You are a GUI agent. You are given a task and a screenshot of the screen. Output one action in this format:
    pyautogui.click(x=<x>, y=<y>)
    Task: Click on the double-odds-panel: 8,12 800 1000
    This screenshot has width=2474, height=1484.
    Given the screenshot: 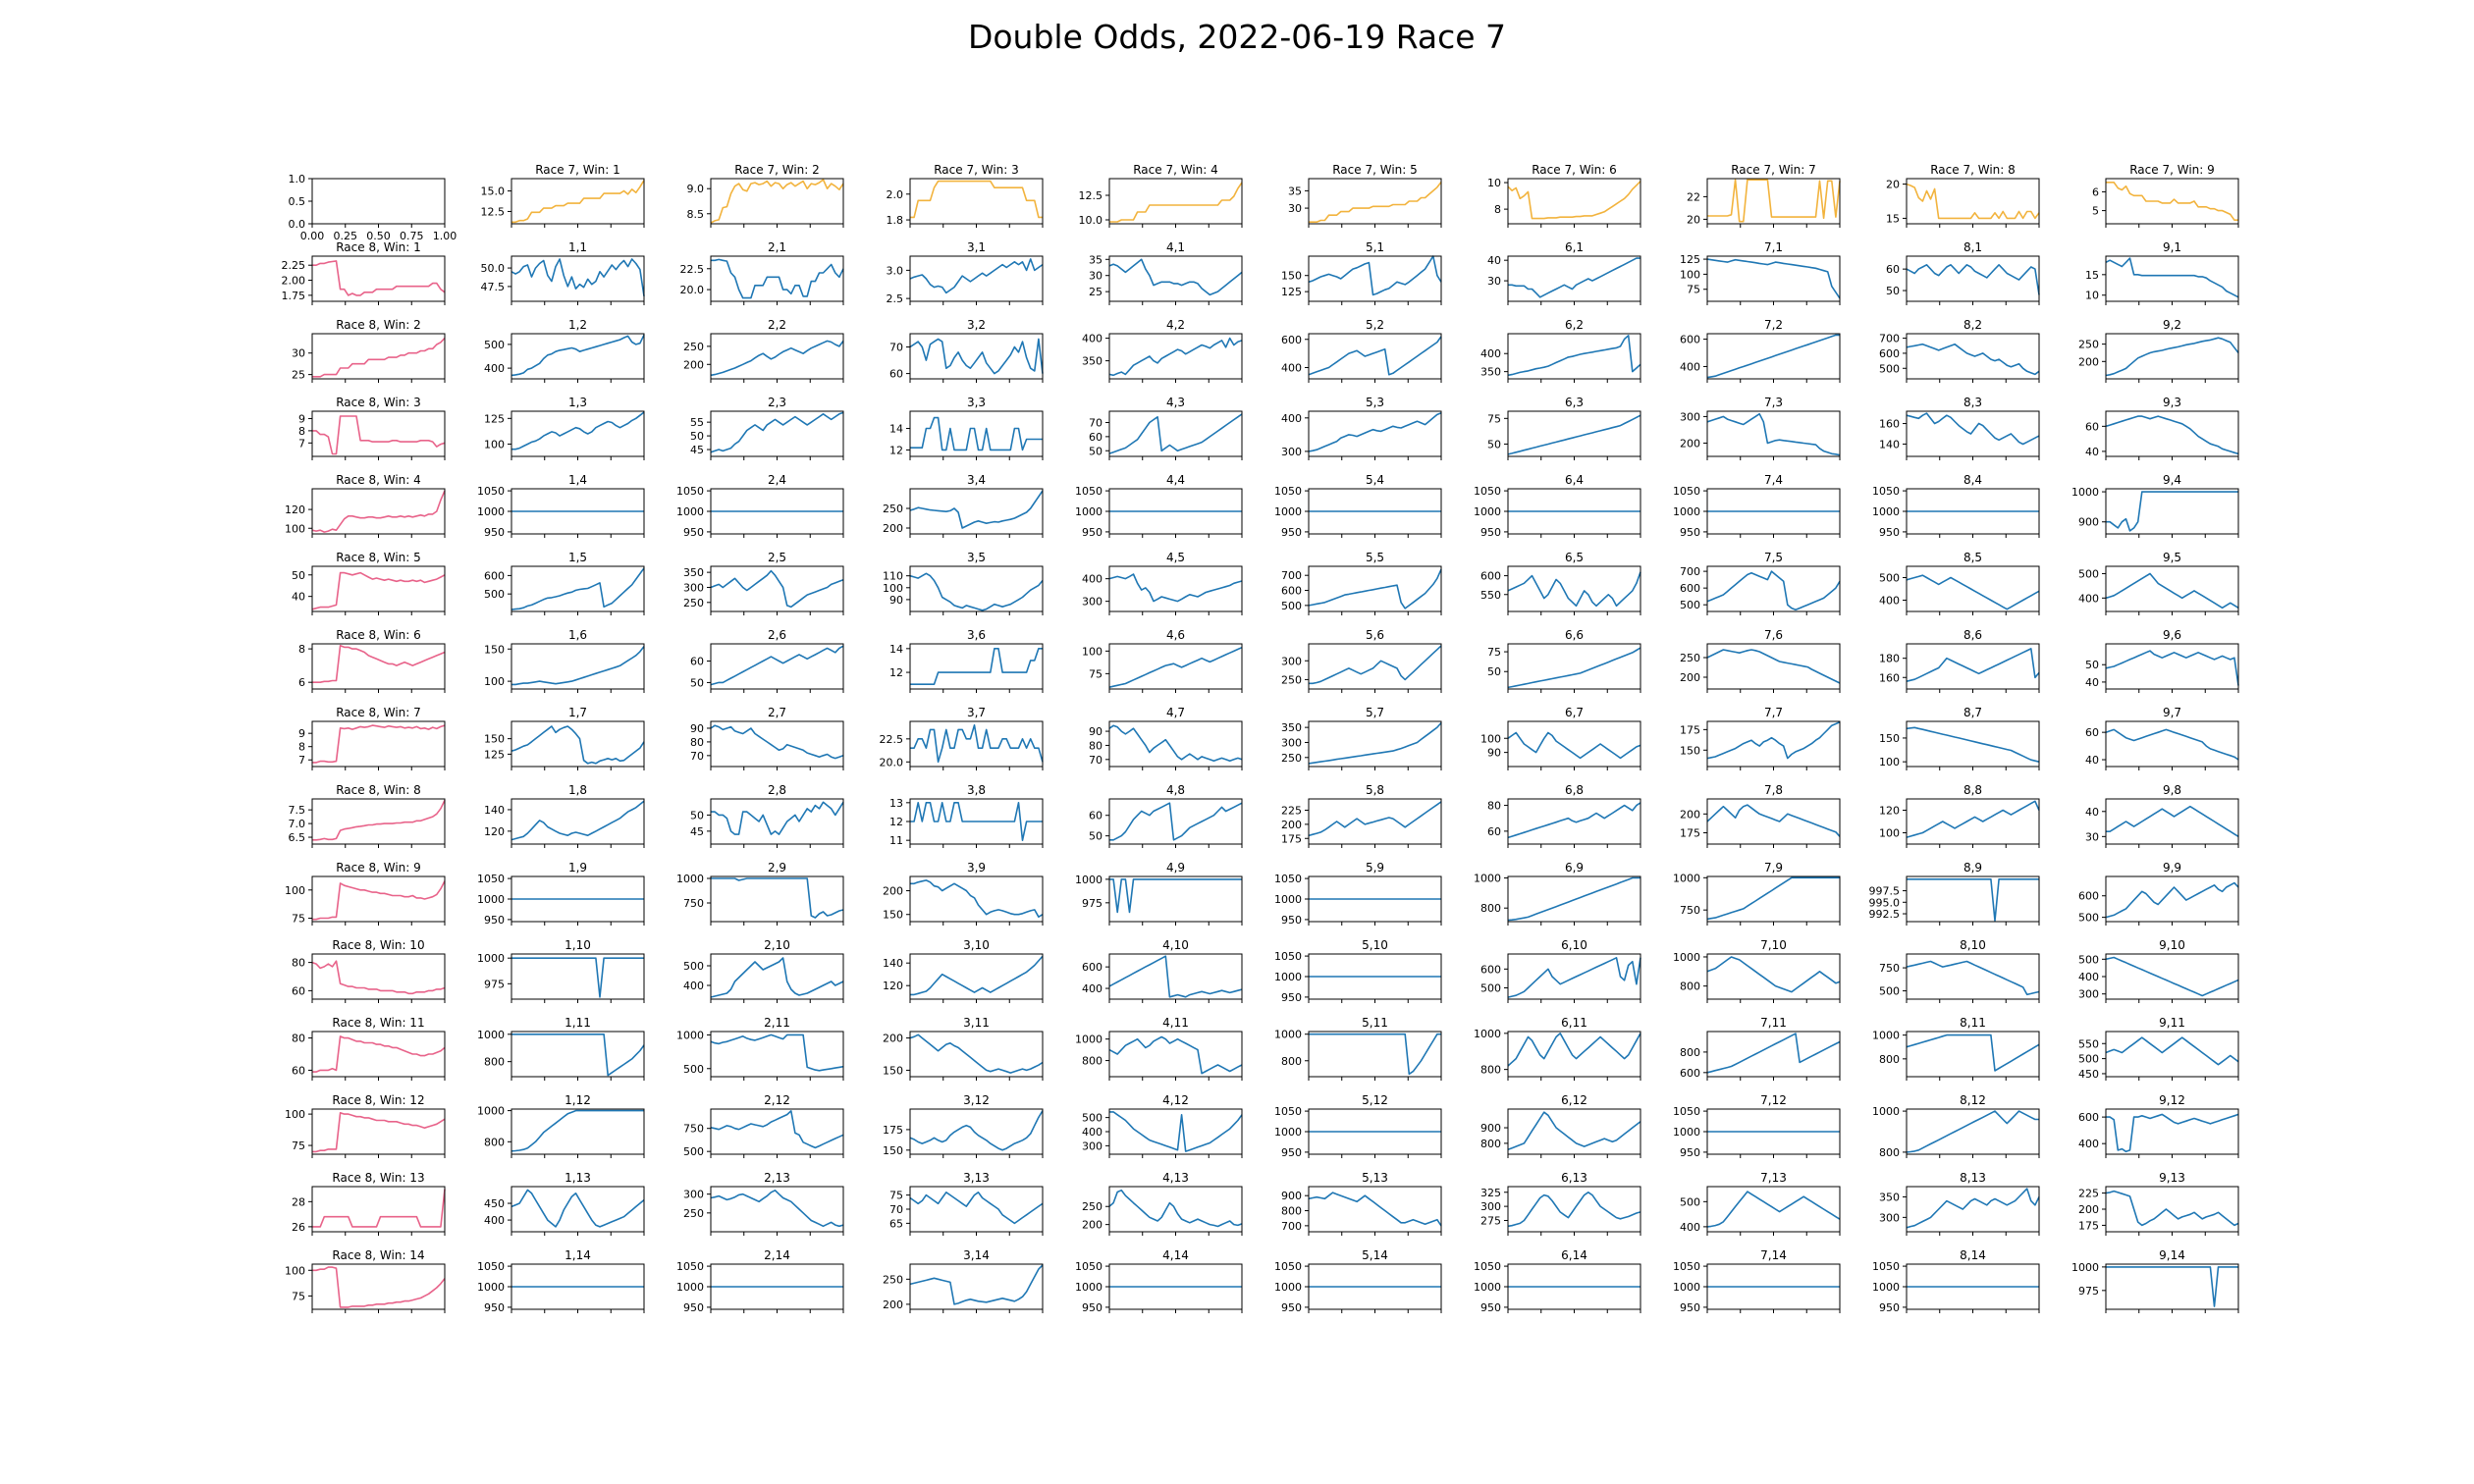 What is the action you would take?
    pyautogui.click(x=1956, y=1126)
    